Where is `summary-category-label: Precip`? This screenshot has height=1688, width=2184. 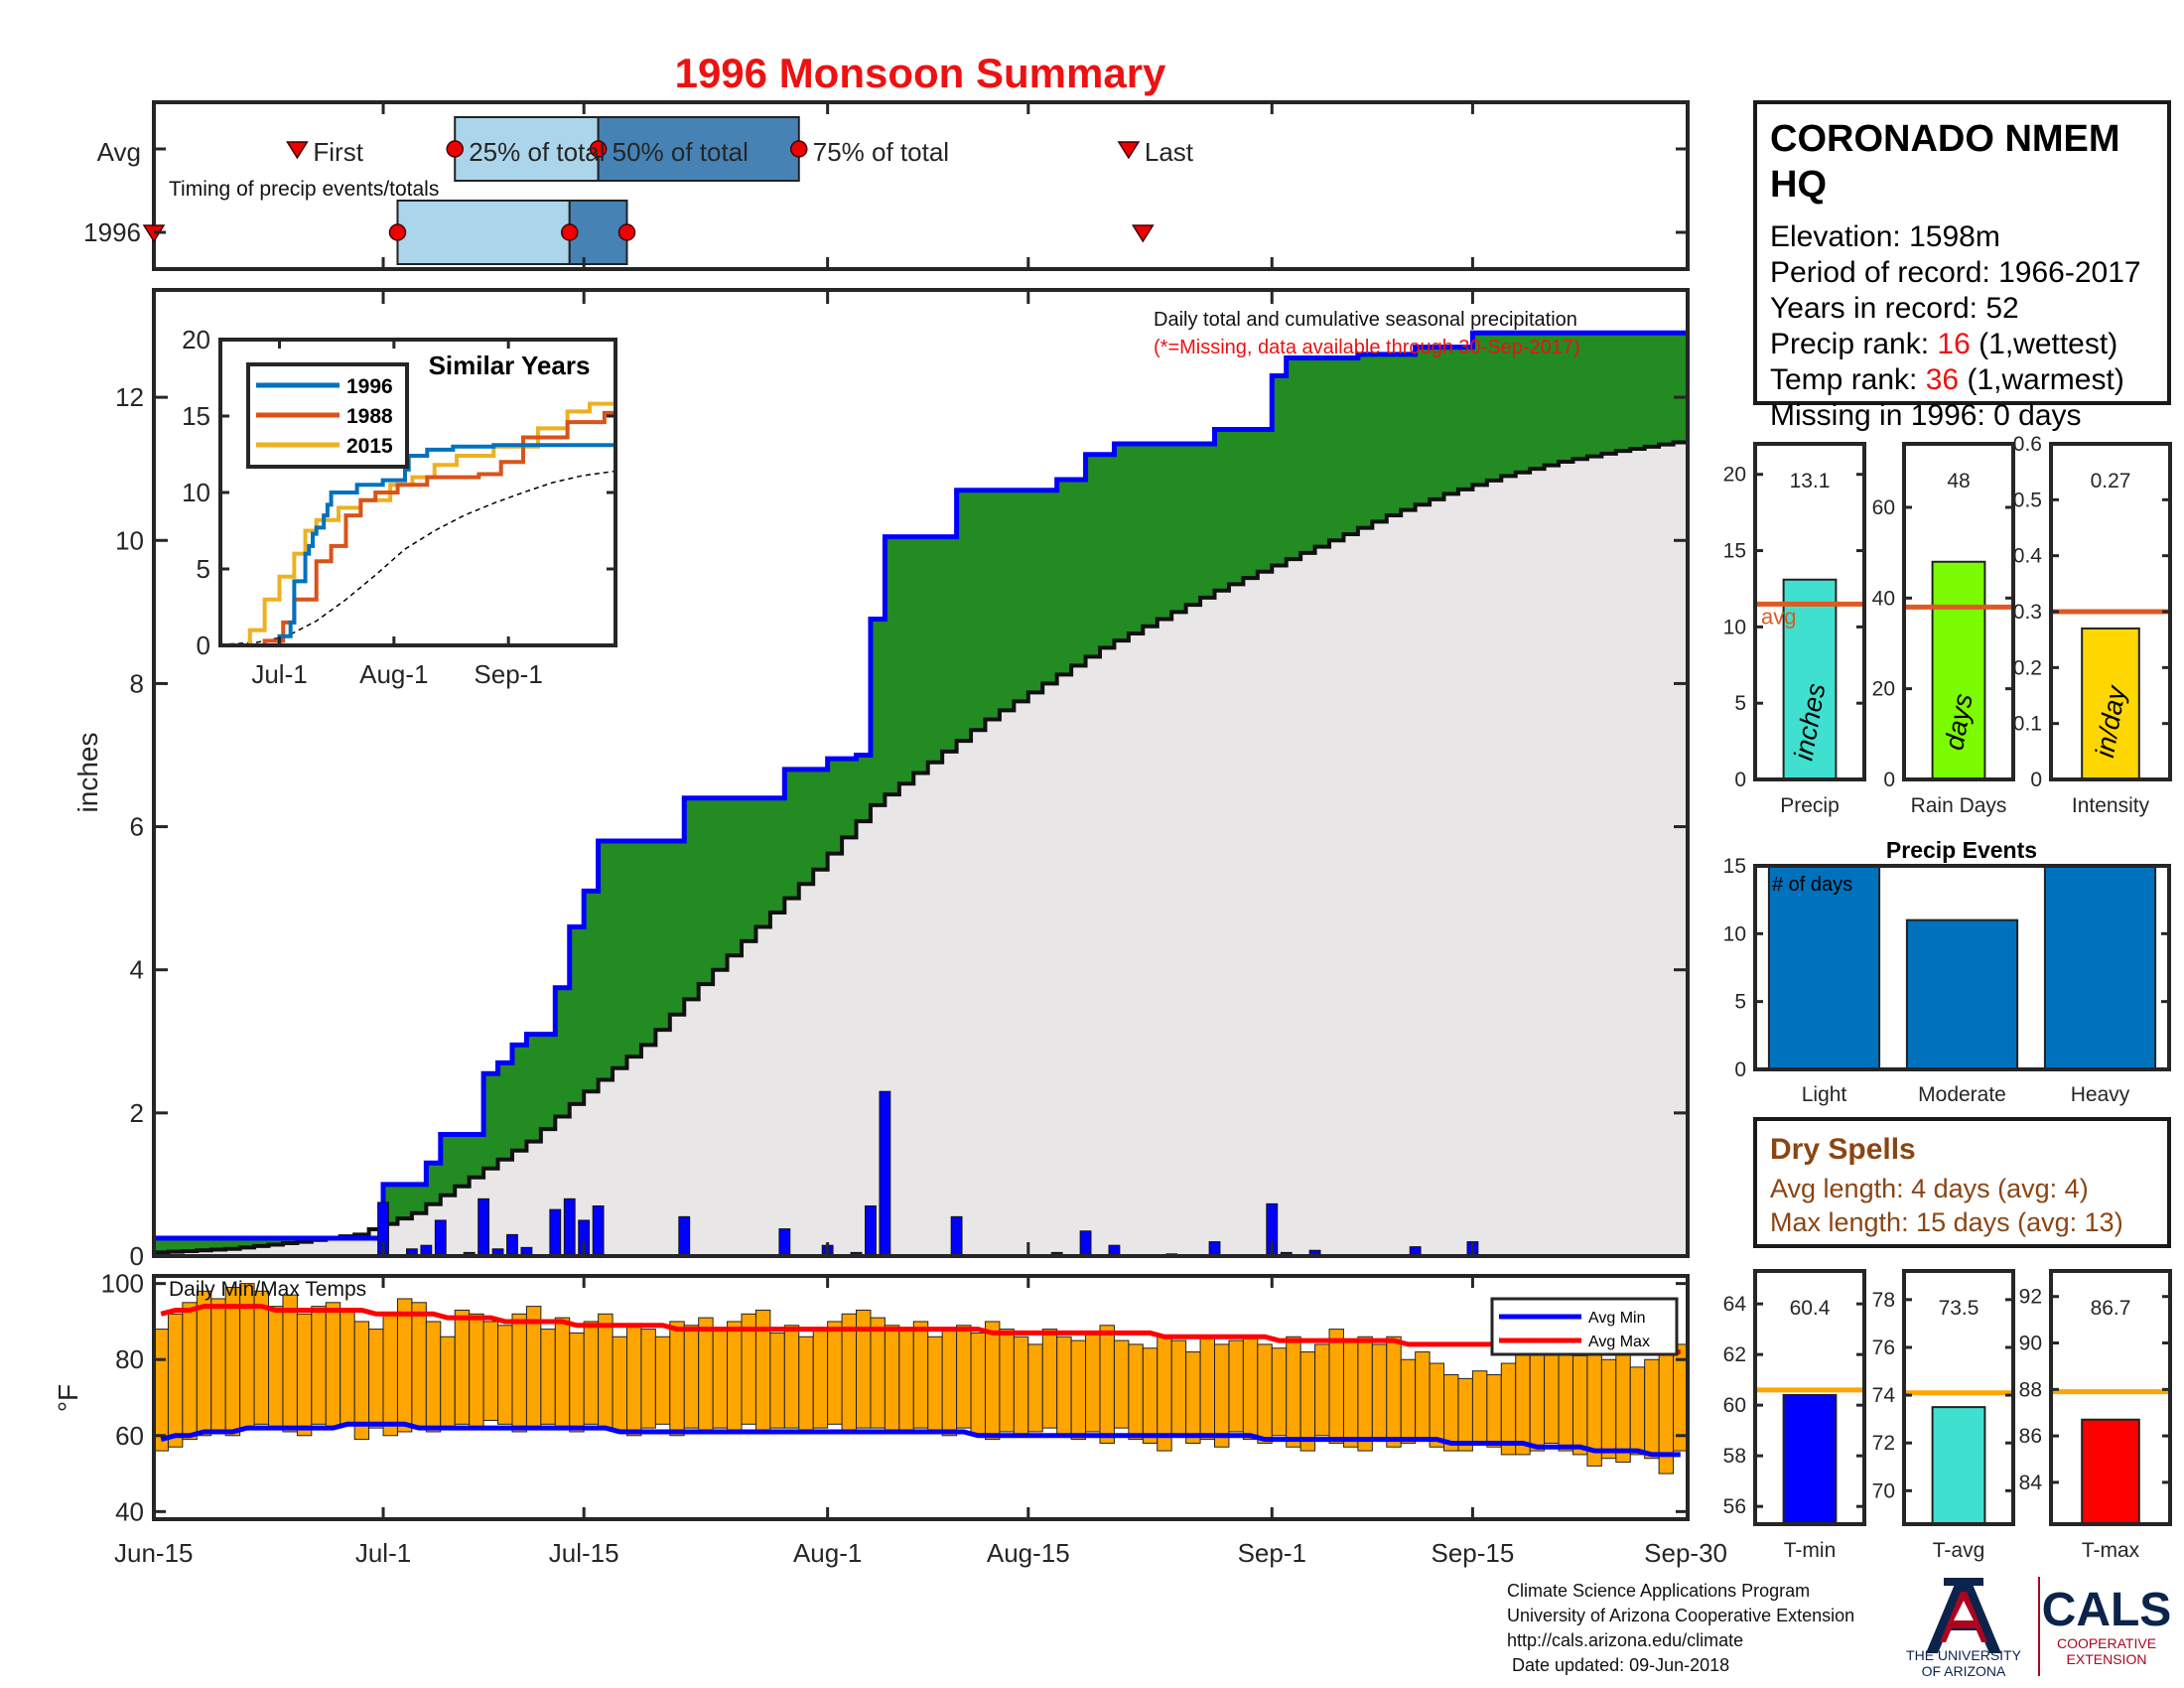 summary-category-label: Precip is located at coordinates (1810, 805).